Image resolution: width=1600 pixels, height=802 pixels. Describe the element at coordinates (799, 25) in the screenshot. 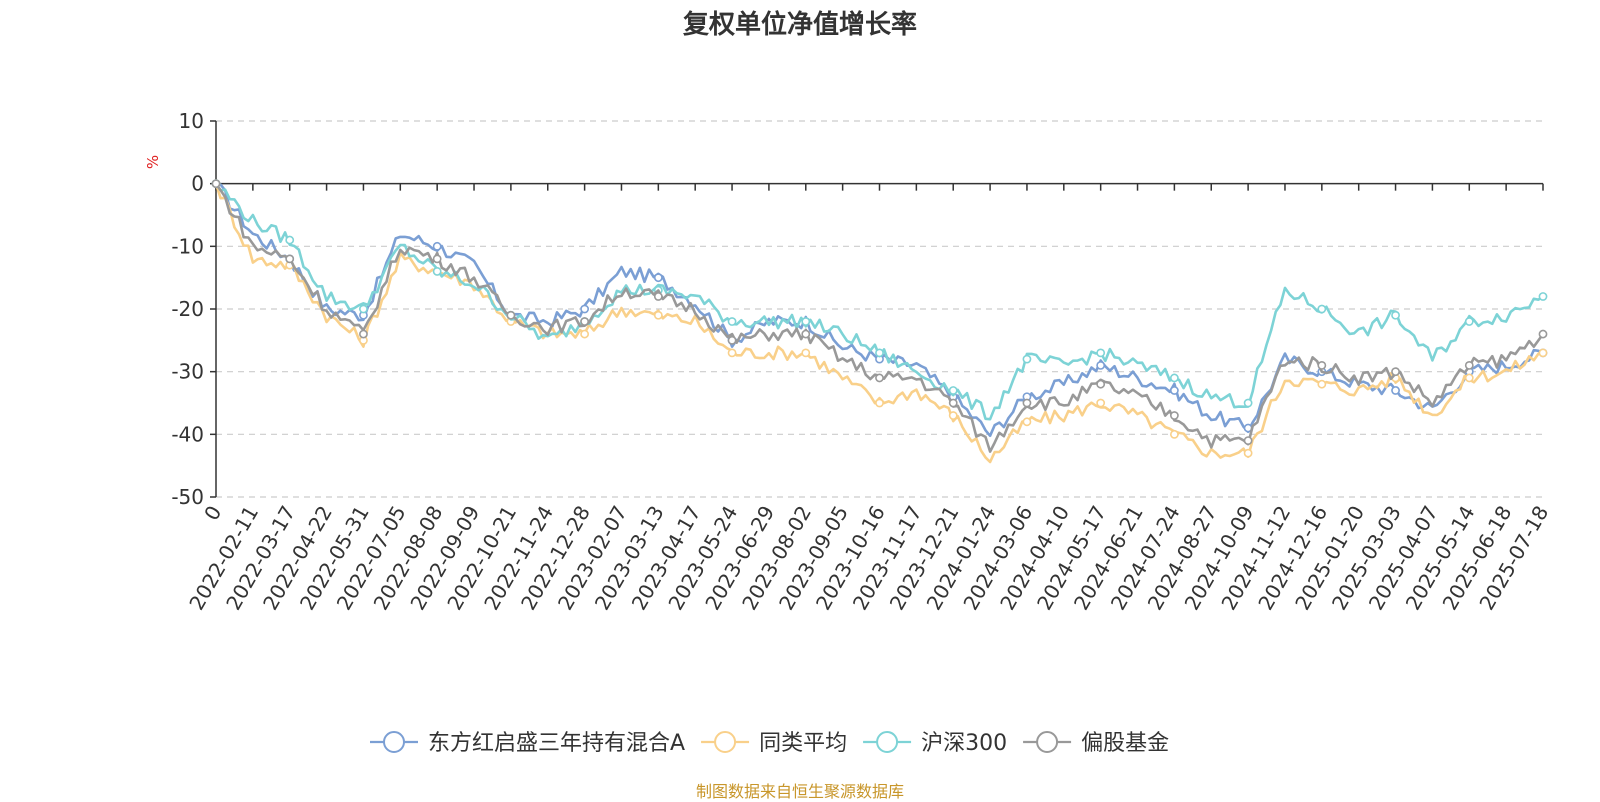

I see `chart-title: 复权单位净值增长率` at that location.